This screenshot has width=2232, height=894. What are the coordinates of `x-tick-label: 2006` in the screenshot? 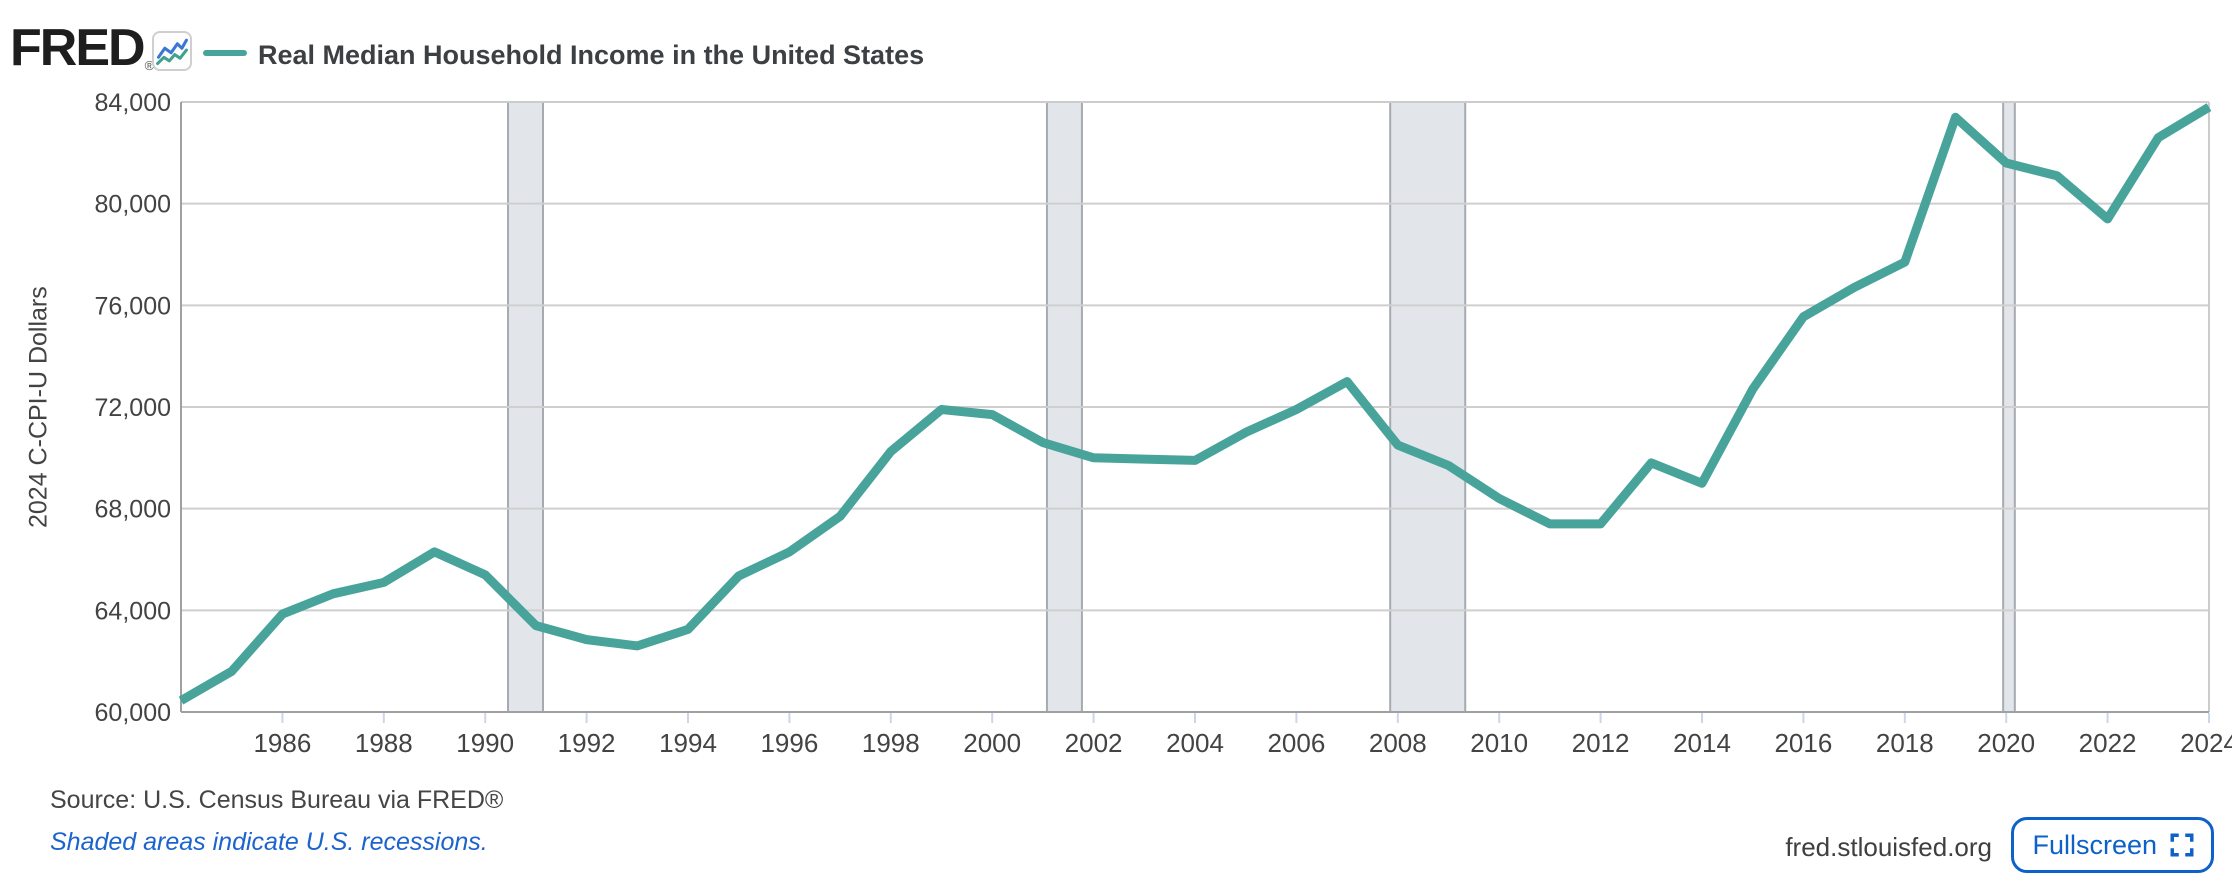 It's located at (1296, 743).